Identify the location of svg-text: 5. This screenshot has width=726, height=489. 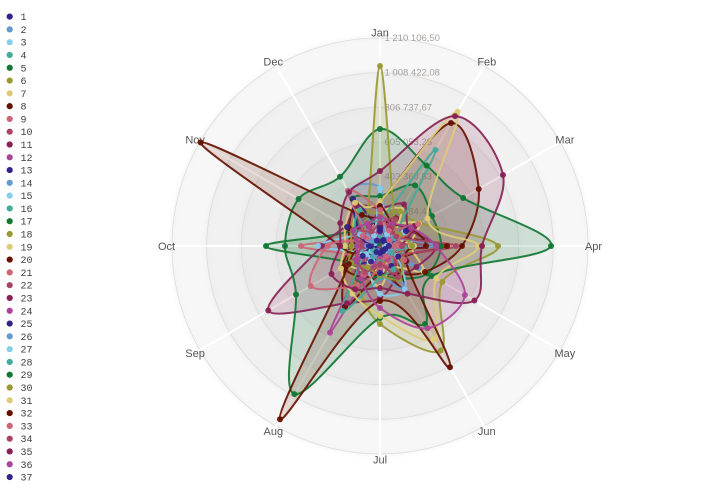
(24, 69).